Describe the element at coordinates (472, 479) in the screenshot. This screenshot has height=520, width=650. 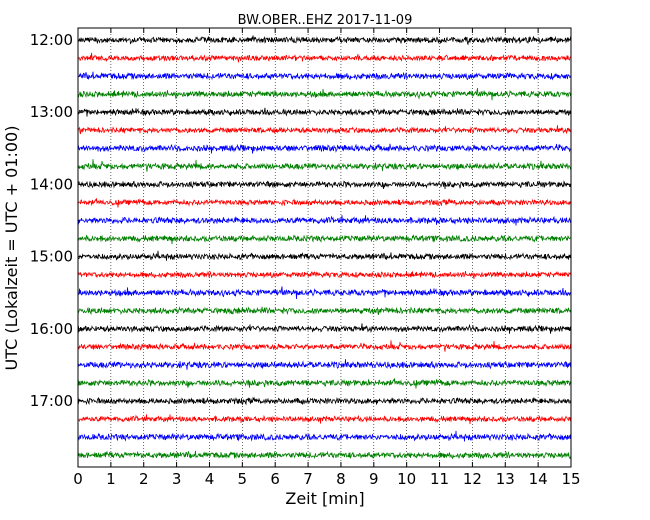
I see `x-tick-label: 12` at that location.